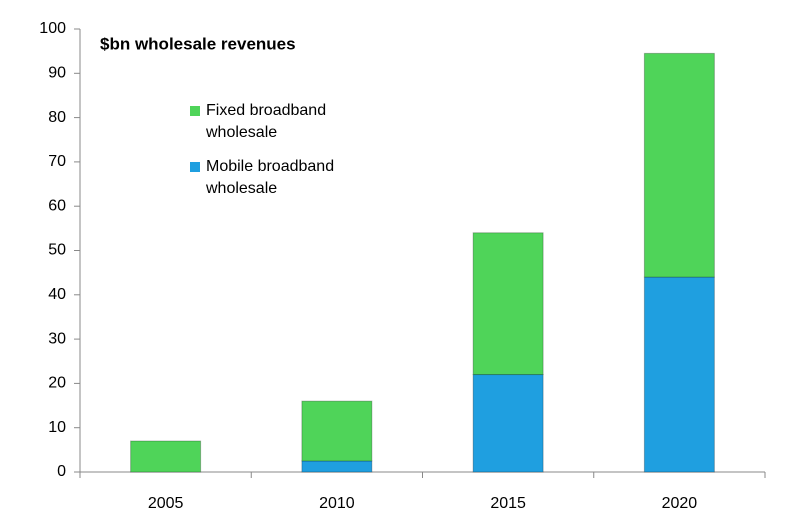  I want to click on y-tick-label: 0, so click(61, 471).